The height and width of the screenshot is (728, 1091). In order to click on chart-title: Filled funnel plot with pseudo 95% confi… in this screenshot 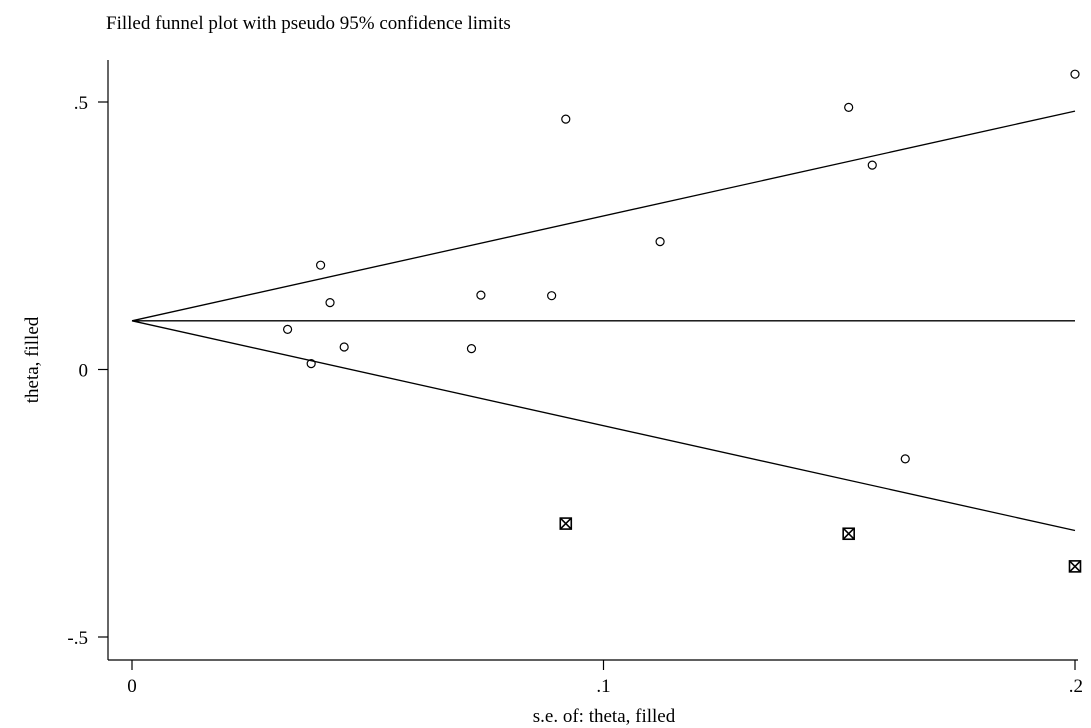, I will do `click(308, 23)`.